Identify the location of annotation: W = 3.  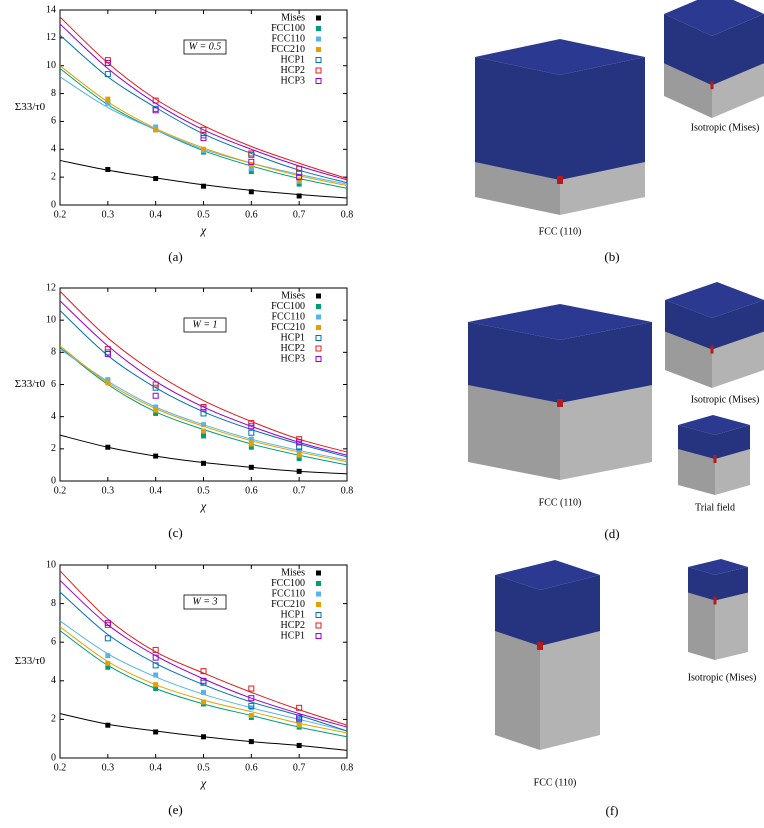
(204, 601).